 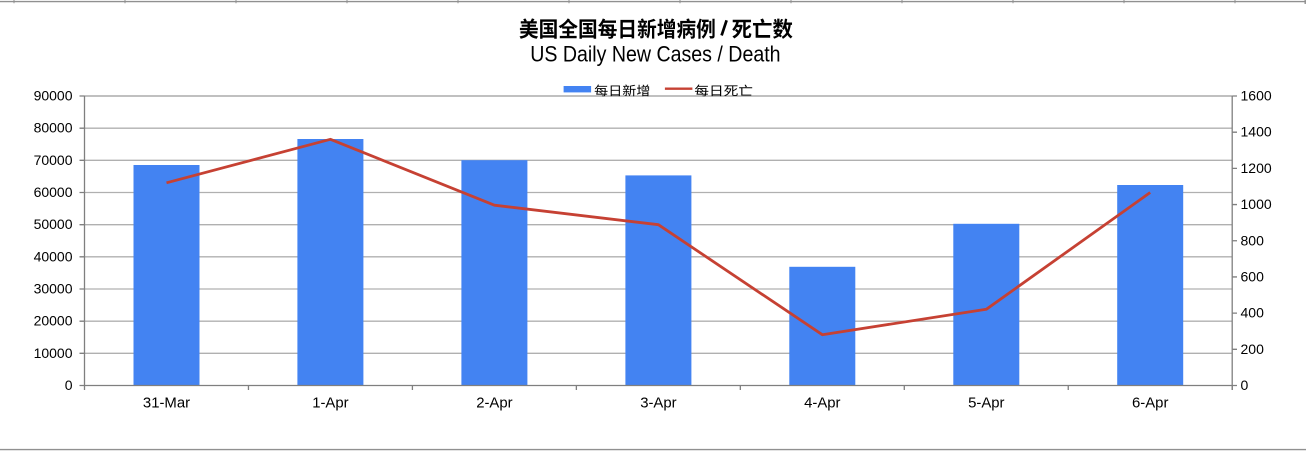 What do you see at coordinates (494, 404) in the screenshot?
I see `svg-text: 2-Apr` at bounding box center [494, 404].